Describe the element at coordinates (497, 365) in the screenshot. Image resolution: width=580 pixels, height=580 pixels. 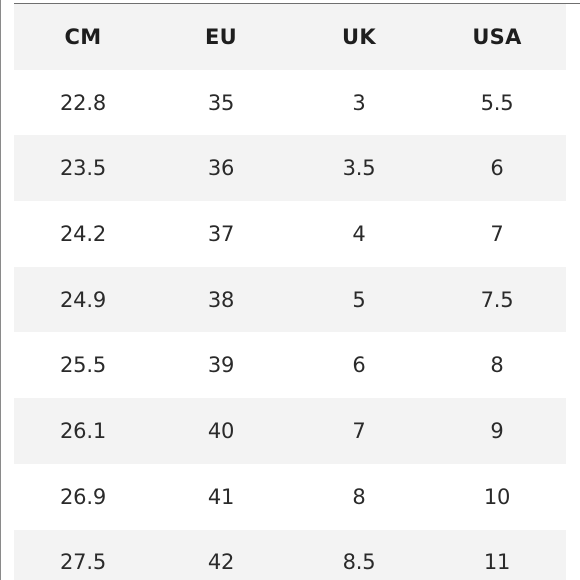
I see `cell-usa: 8` at that location.